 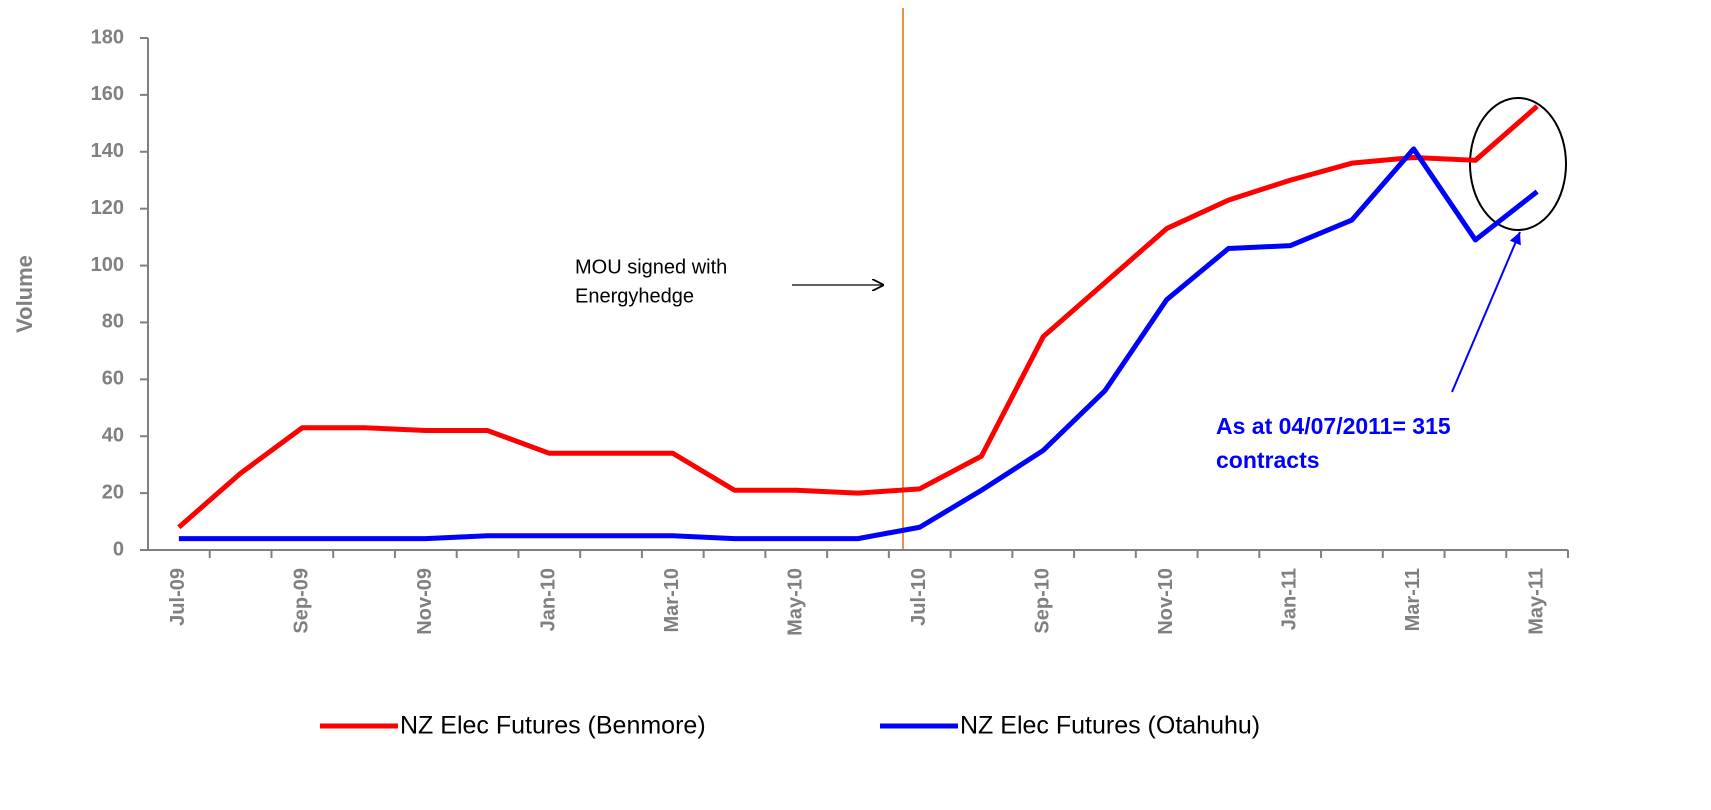 What do you see at coordinates (178, 597) in the screenshot?
I see `x-tick-label: Jul-09` at bounding box center [178, 597].